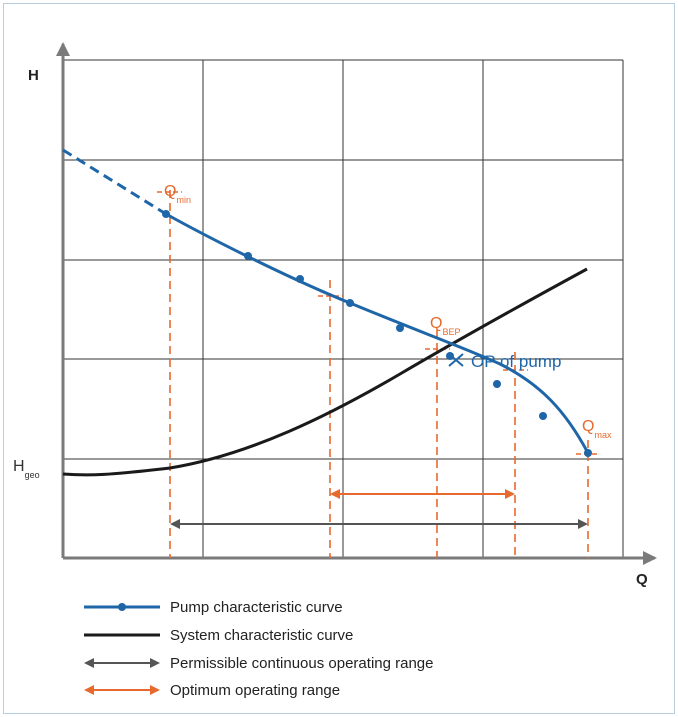 Image resolution: width=678 pixels, height=717 pixels. I want to click on pump-curve-extension, so click(114, 182).